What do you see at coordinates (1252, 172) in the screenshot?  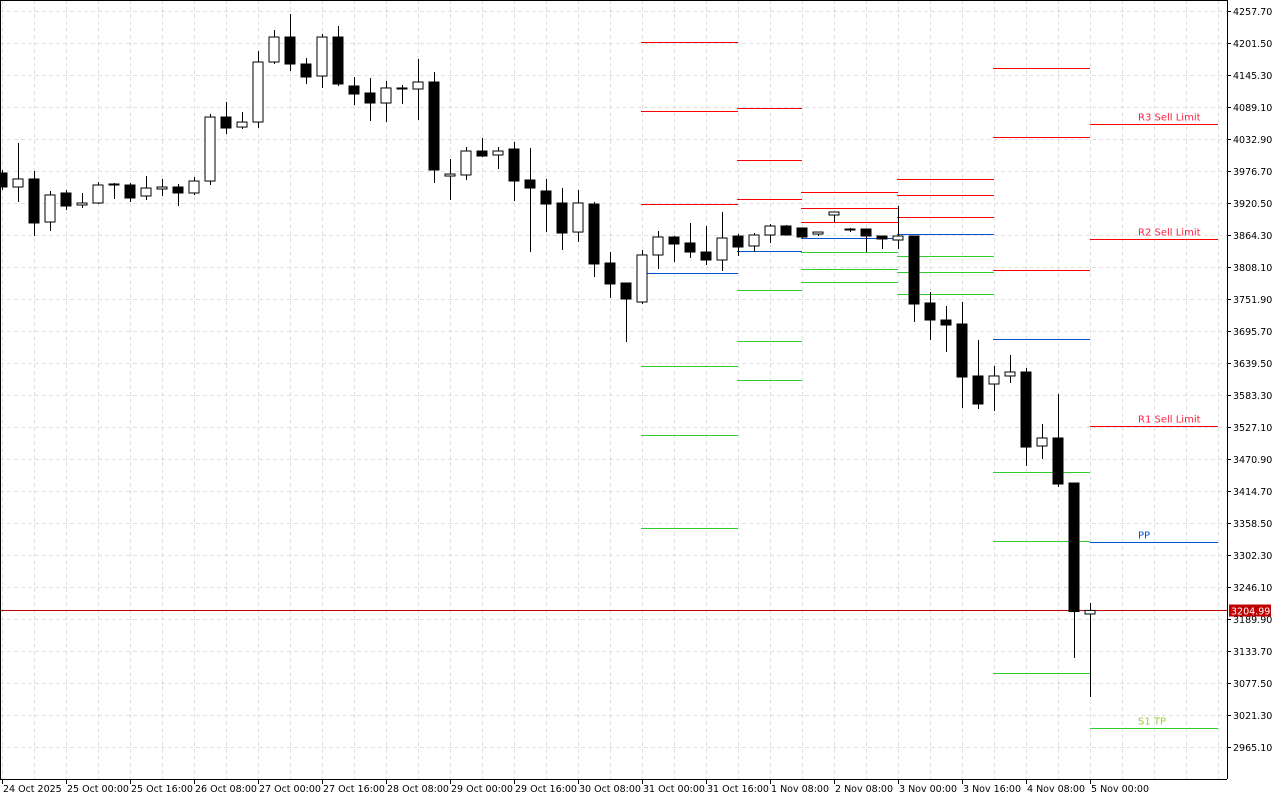 I see `y-tick-label: 3976.70` at bounding box center [1252, 172].